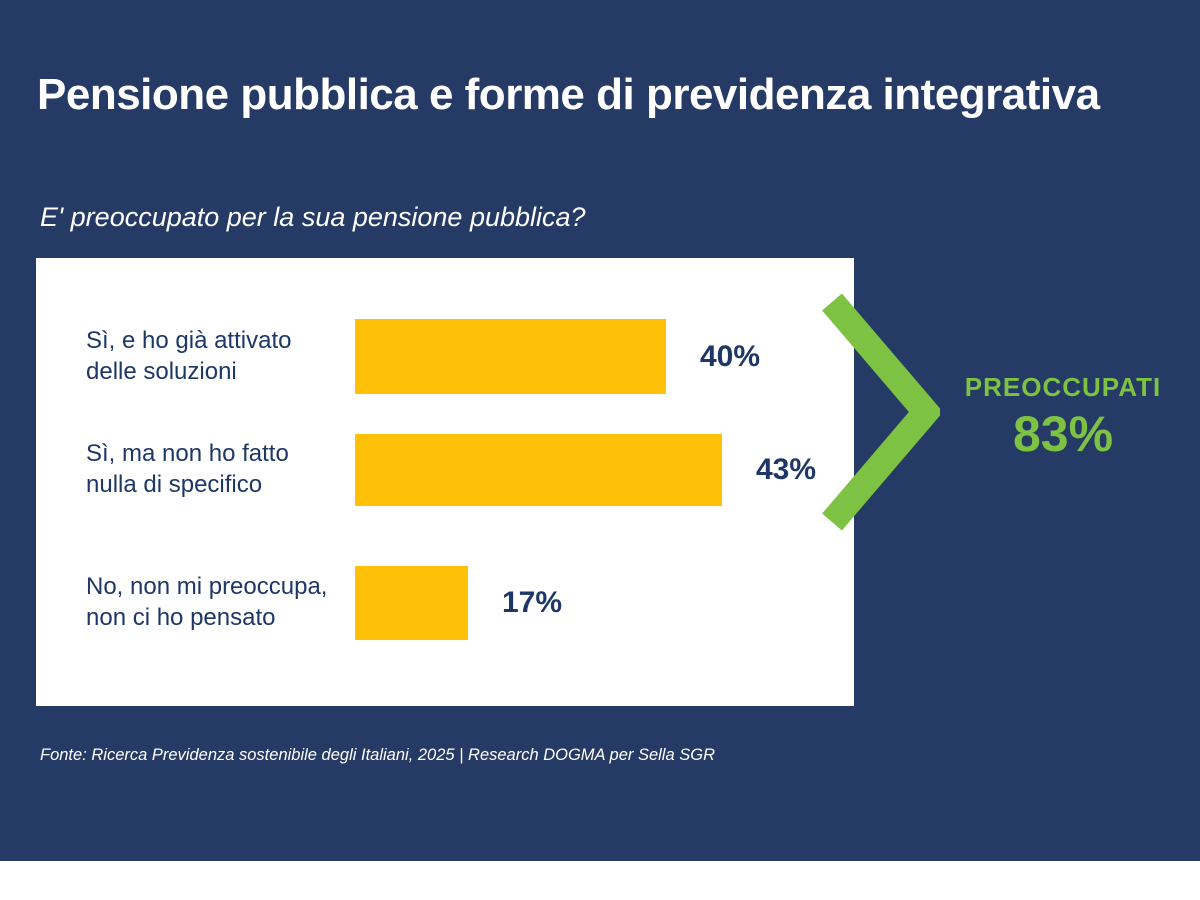 The height and width of the screenshot is (900, 1200). I want to click on bar-label-3-line2: non ci ho pensato, so click(181, 617).